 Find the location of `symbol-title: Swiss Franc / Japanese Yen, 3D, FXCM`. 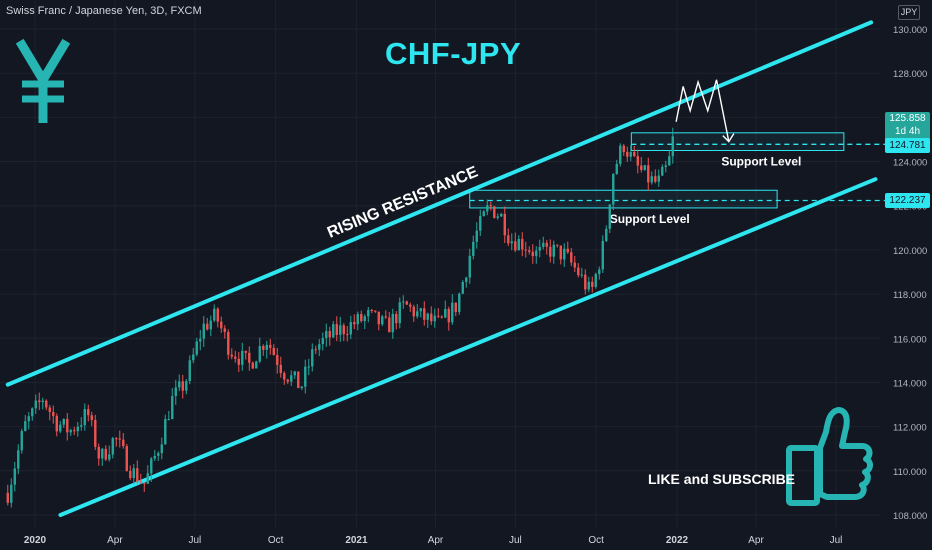

symbol-title: Swiss Franc / Japanese Yen, 3D, FXCM is located at coordinates (104, 11).